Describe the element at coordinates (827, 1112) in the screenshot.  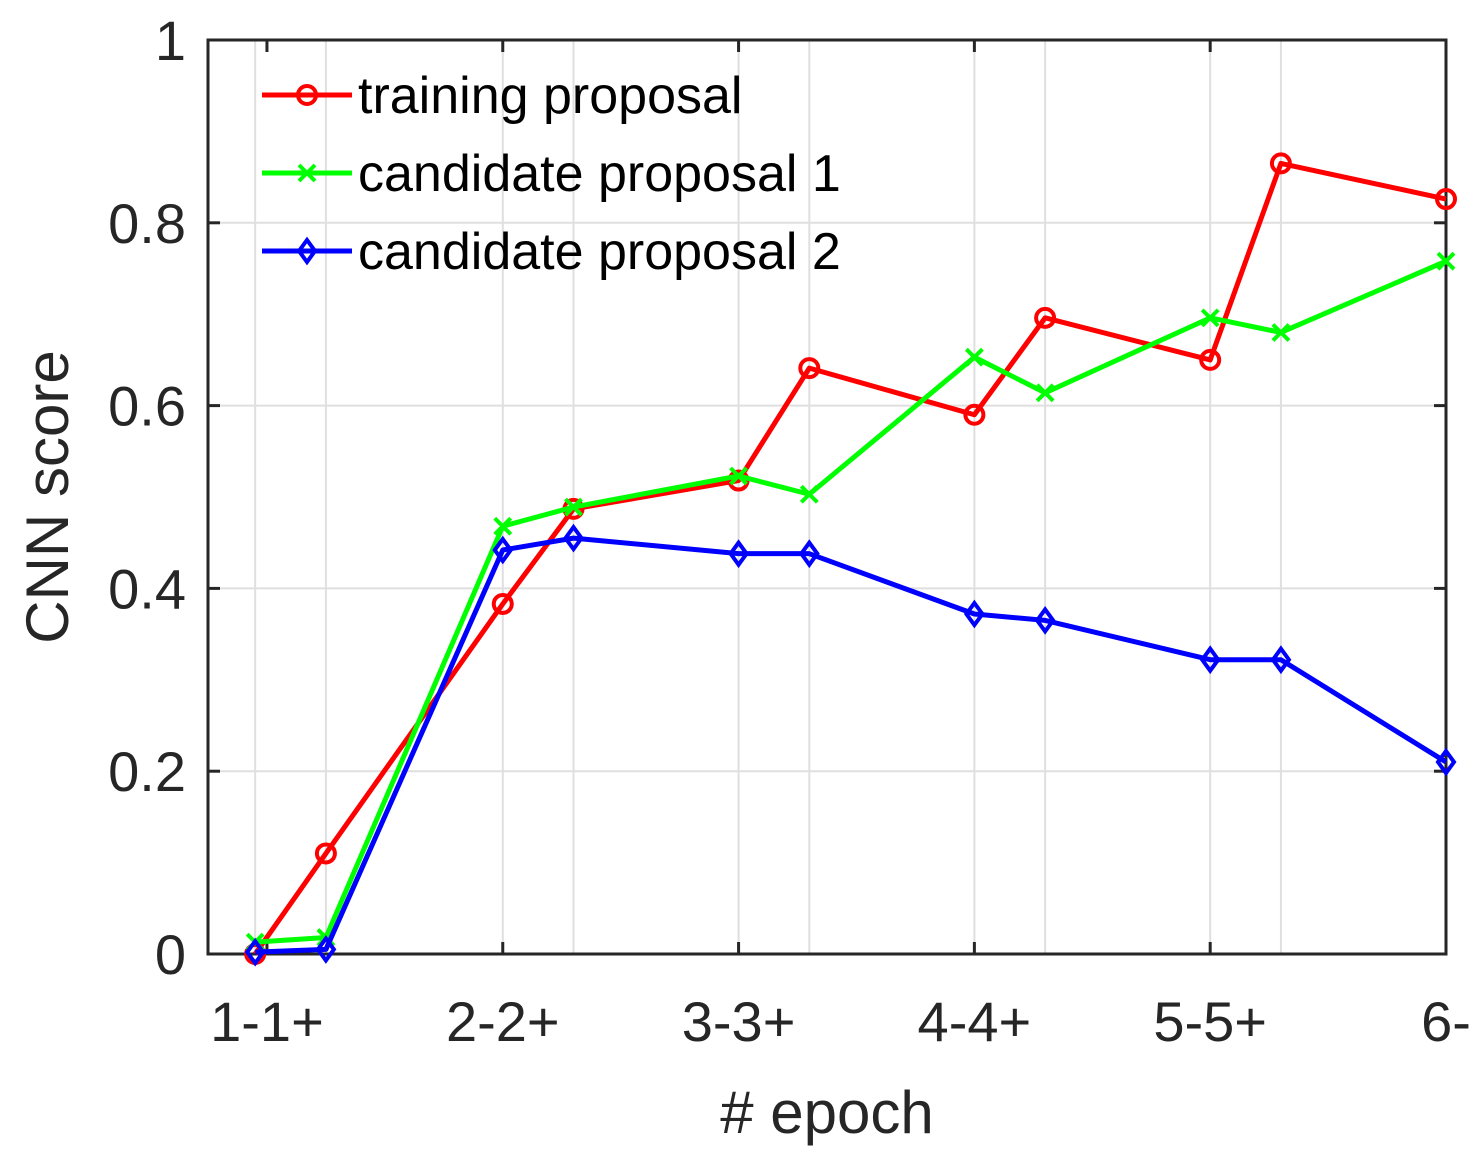
I see `x-axis-label: # epoch` at that location.